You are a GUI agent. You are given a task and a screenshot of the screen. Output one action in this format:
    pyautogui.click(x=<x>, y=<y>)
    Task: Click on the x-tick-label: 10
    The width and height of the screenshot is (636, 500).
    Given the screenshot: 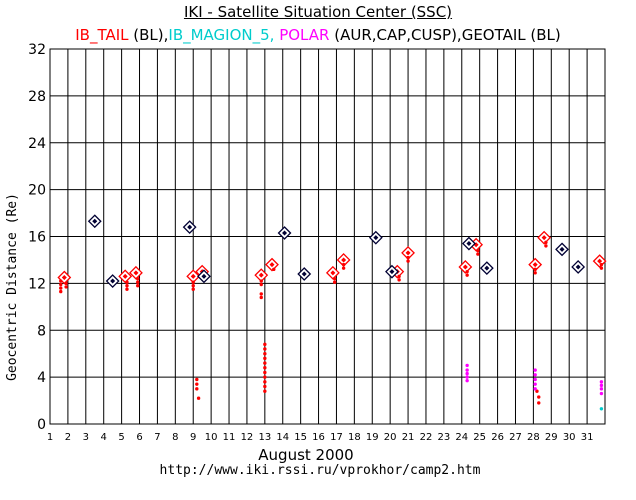 What is the action you would take?
    pyautogui.click(x=211, y=437)
    